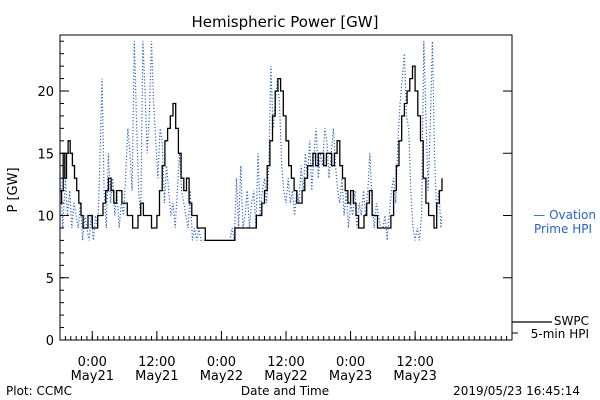 This screenshot has width=600, height=400. What do you see at coordinates (554, 274) in the screenshot?
I see `legend: — Ovation Prime HPI SWPC 5-min HPI` at bounding box center [554, 274].